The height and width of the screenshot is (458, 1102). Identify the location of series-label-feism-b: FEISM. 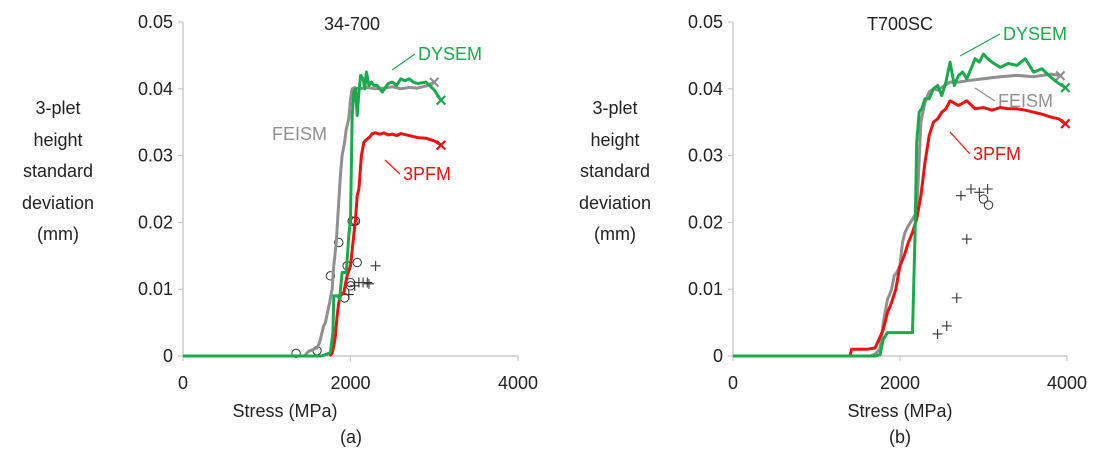
(1025, 101).